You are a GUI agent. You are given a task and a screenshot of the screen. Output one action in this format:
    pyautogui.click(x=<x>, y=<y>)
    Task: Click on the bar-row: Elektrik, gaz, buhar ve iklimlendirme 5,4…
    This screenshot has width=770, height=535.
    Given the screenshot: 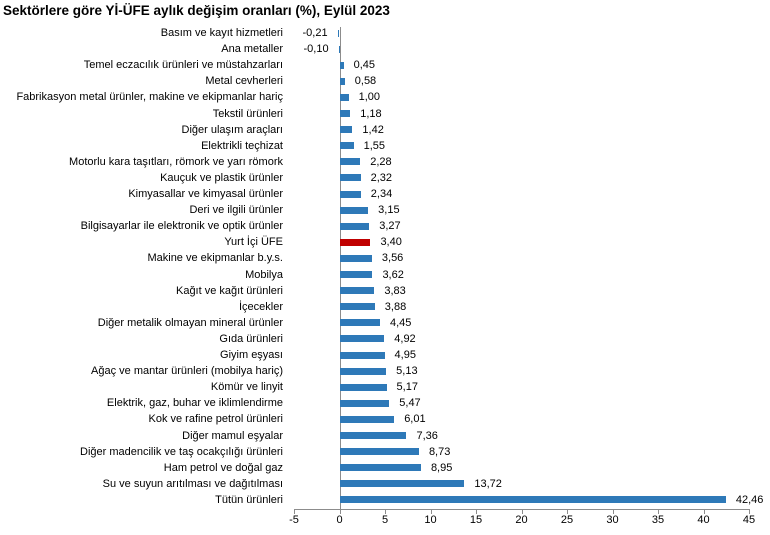 What is the action you would take?
    pyautogui.click(x=385, y=403)
    